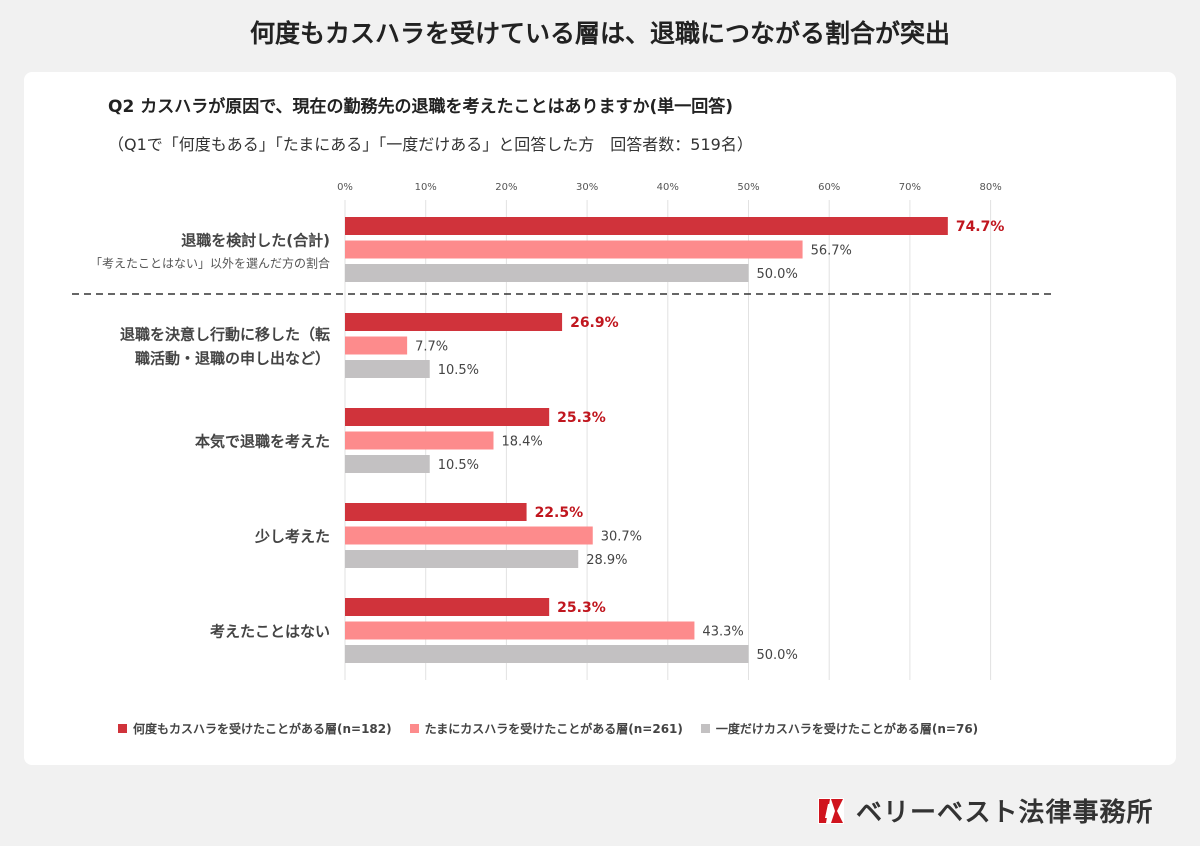  Describe the element at coordinates (270, 632) in the screenshot. I see `category-label: 考えたことはない` at that location.